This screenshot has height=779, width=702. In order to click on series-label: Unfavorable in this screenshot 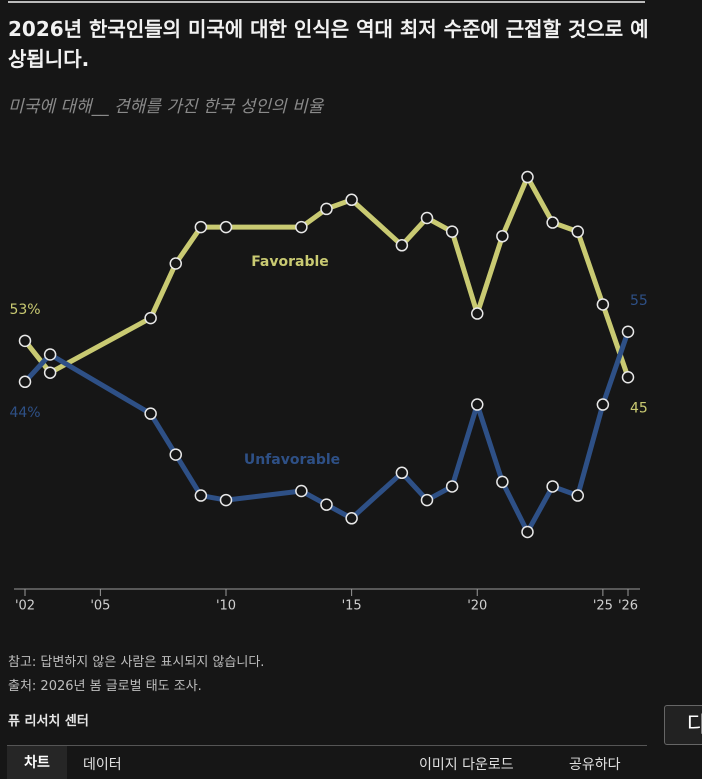, I will do `click(292, 460)`.